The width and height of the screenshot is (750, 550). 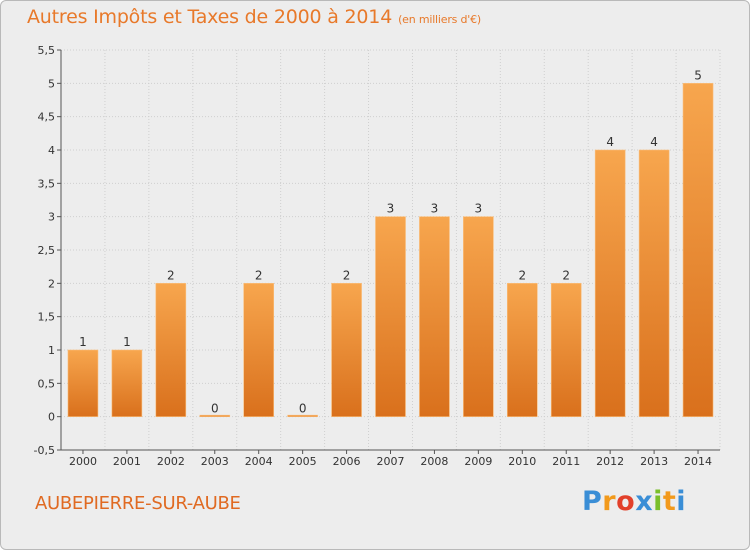 What do you see at coordinates (522, 350) in the screenshot?
I see `bar-2010` at bounding box center [522, 350].